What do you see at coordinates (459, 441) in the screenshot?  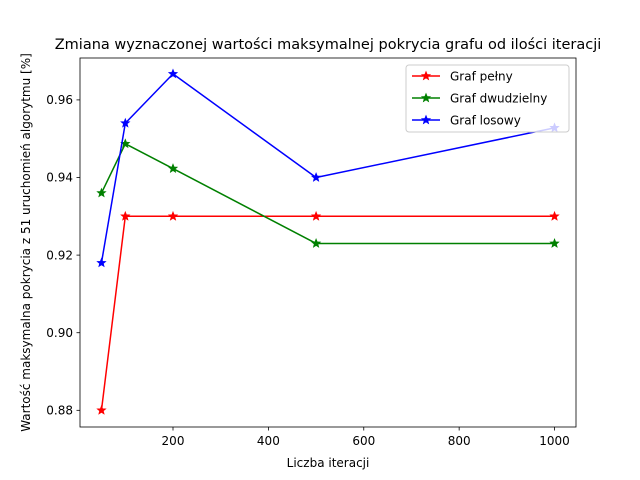 I see `x-tick-label: 800` at bounding box center [459, 441].